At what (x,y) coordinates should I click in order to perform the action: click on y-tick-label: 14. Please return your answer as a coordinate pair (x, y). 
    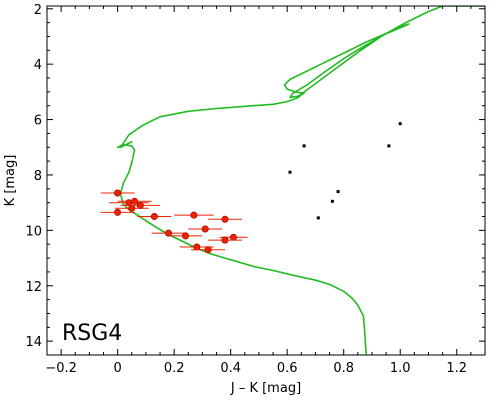
    Looking at the image, I should click on (33, 342).